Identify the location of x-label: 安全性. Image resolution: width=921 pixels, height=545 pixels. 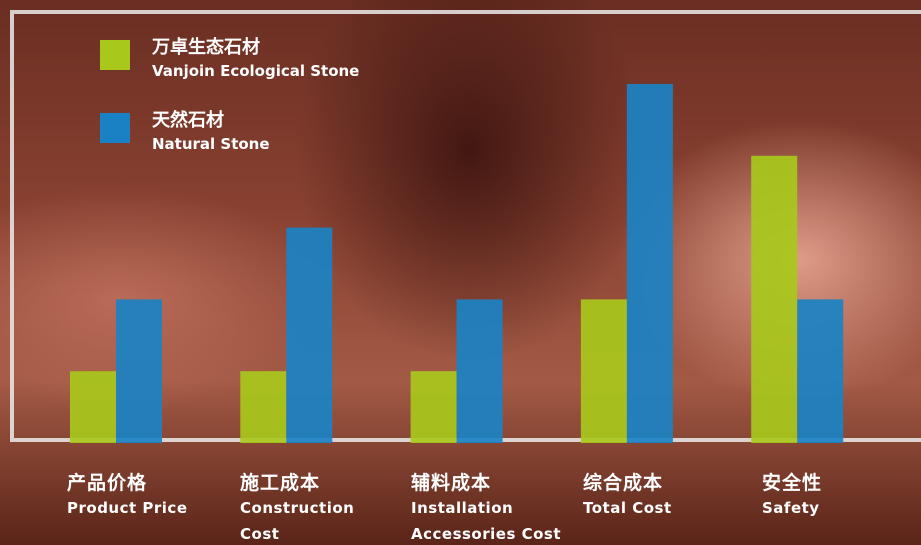
(792, 483).